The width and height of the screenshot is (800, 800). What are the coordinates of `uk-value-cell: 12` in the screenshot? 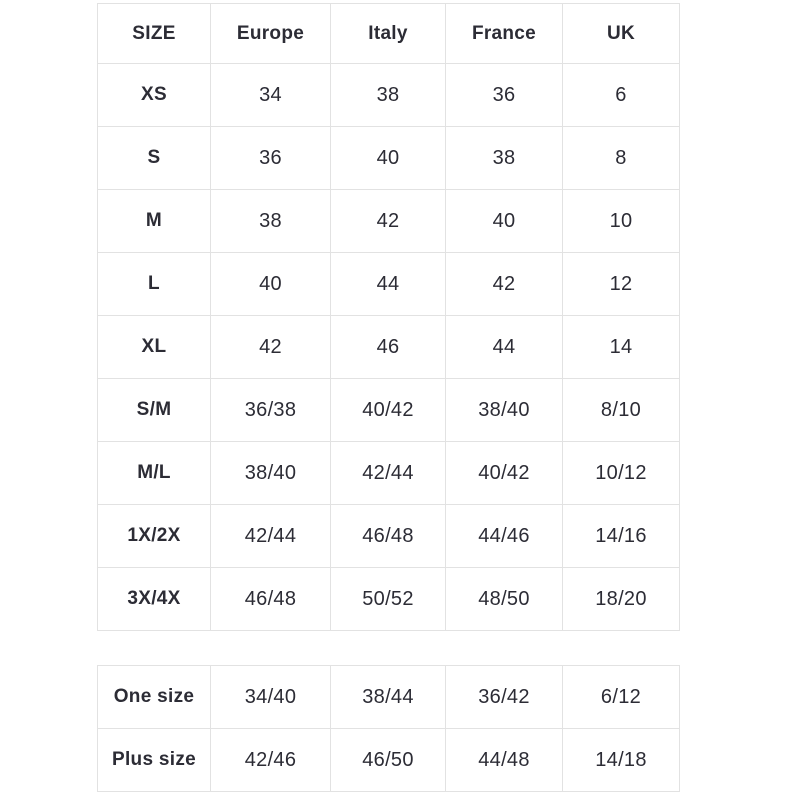 It's located at (621, 284).